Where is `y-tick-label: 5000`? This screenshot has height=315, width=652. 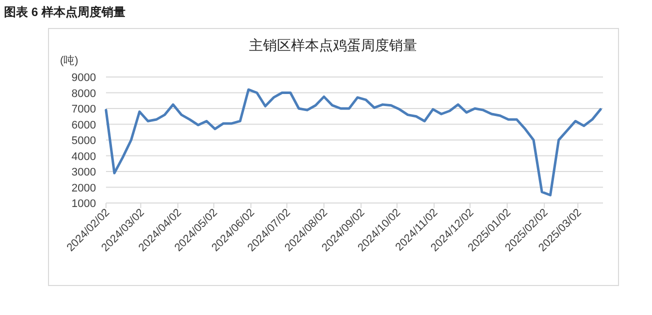 y-tick-label: 5000 is located at coordinates (84, 141).